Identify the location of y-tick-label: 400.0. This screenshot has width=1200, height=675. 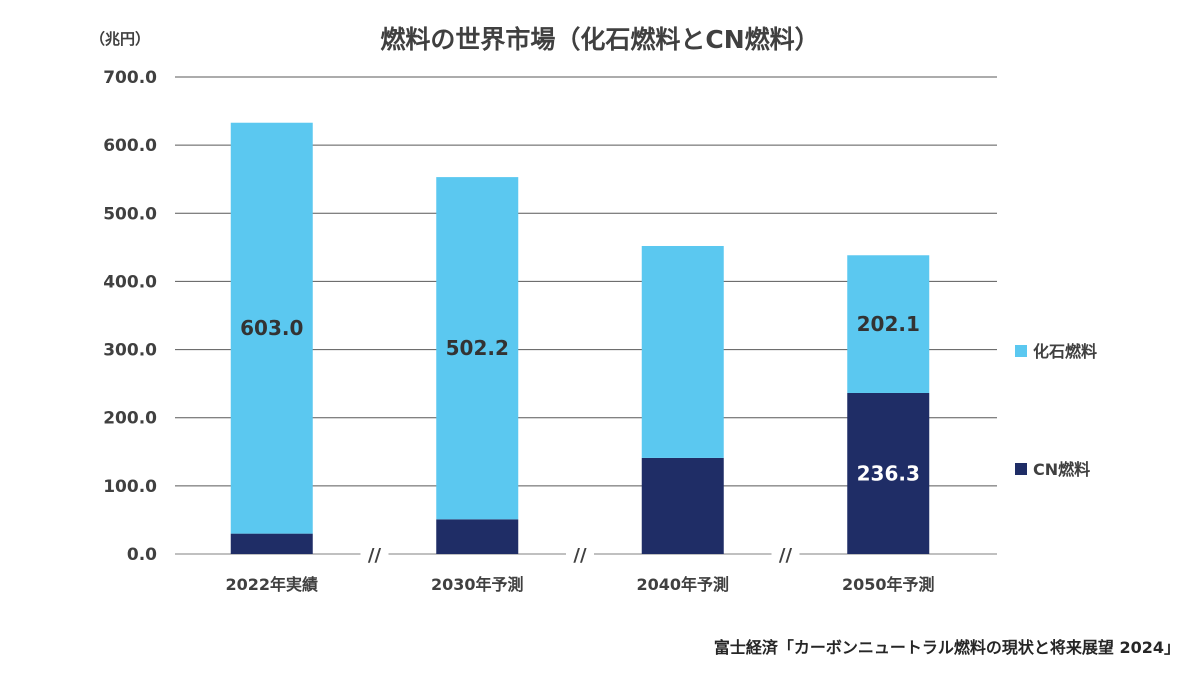
(130, 282).